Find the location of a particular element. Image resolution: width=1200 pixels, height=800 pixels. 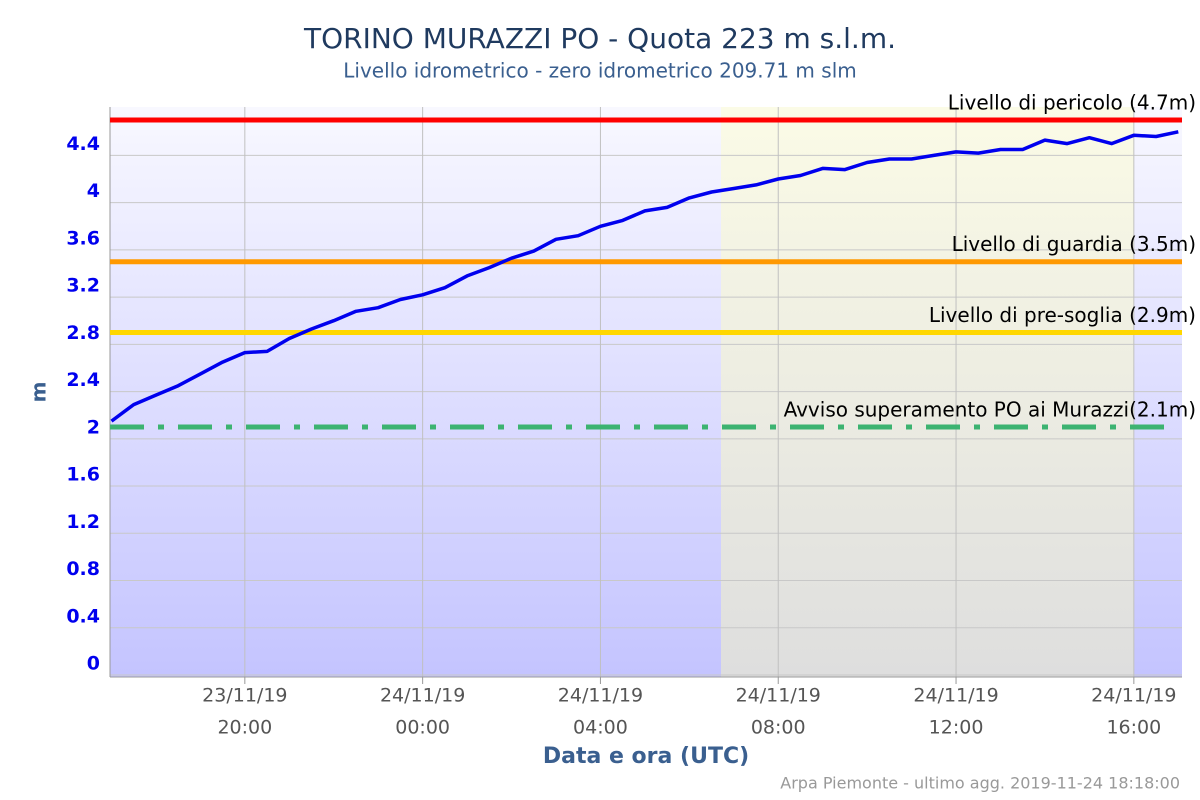

y-tick-label: 0.8 is located at coordinates (83, 569).